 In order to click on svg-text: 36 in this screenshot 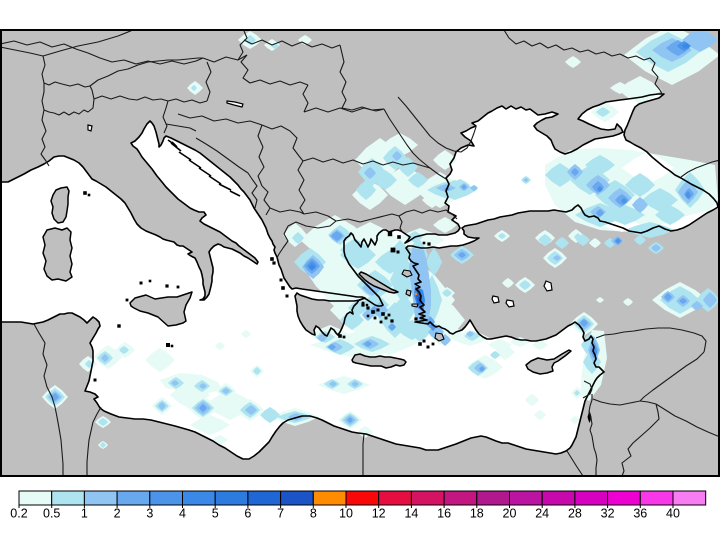, I will do `click(640, 514)`.